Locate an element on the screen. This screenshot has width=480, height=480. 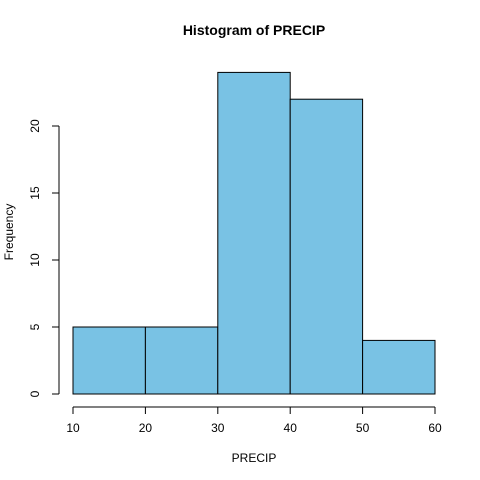
y-tick-label: 0 is located at coordinates (35, 393).